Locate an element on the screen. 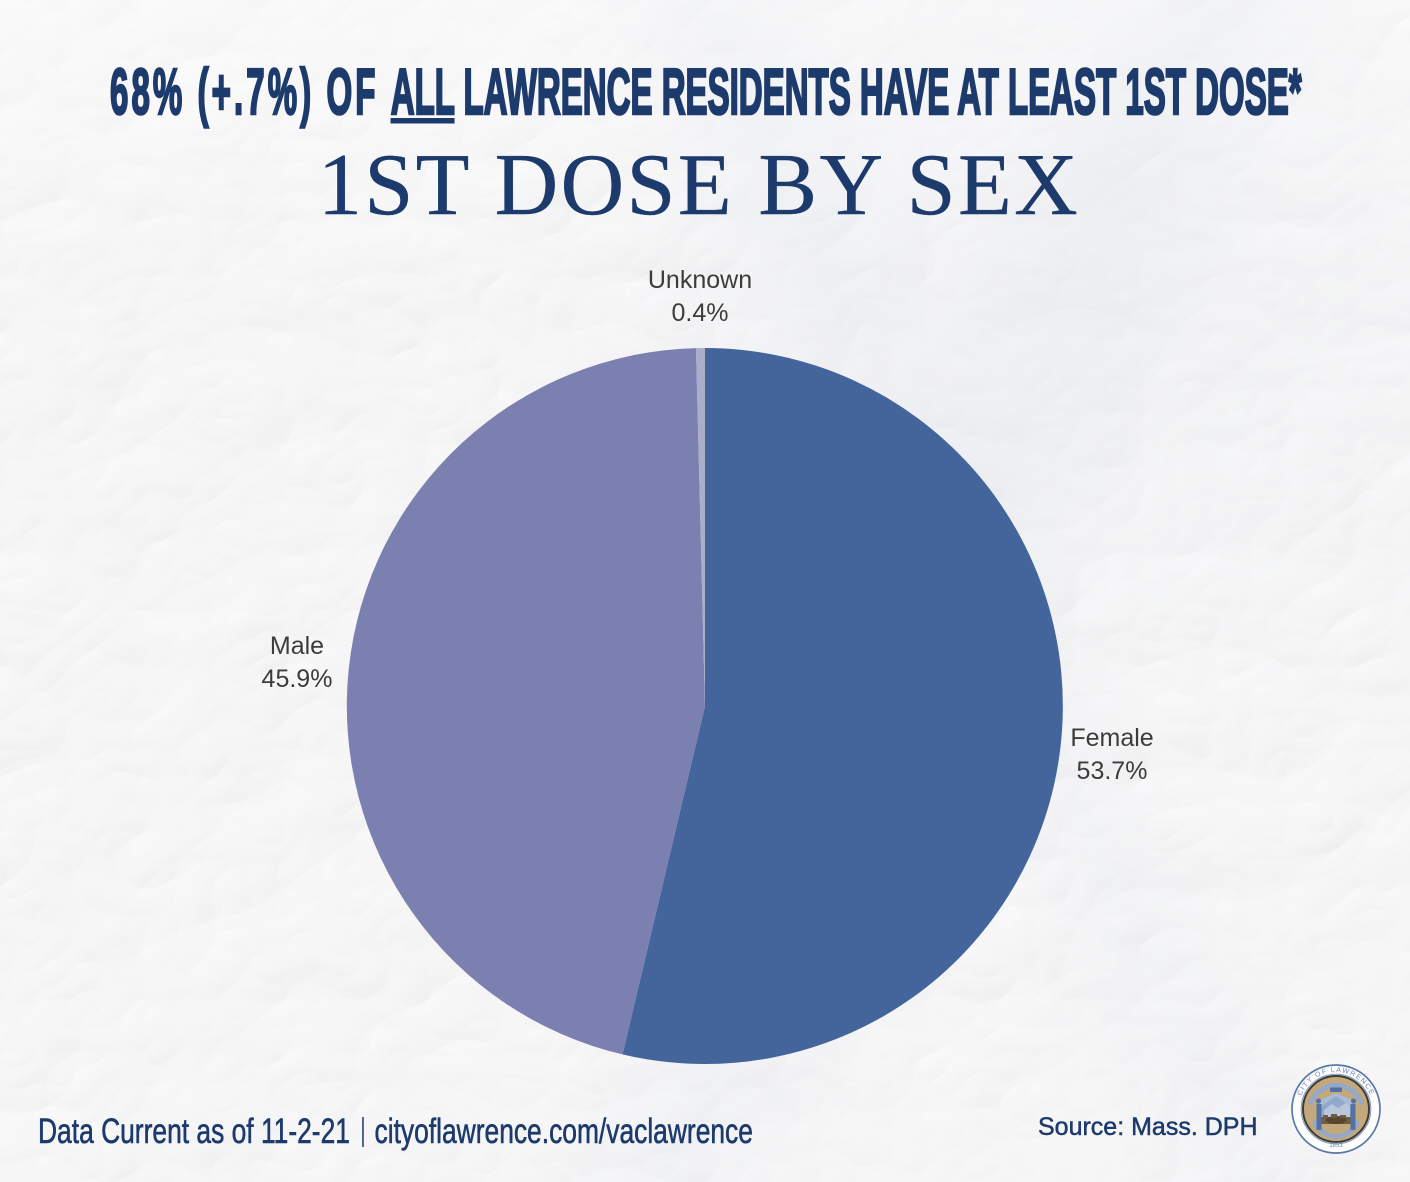 This screenshot has width=1410, height=1182. svg-text: 1853 is located at coordinates (1336, 1146).